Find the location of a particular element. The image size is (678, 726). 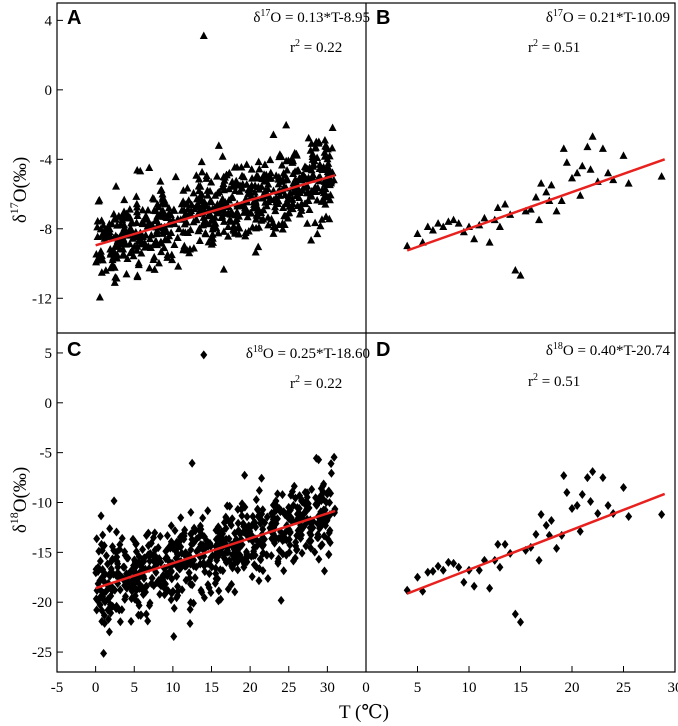

x-tick-label: 15 is located at coordinates (520, 688).